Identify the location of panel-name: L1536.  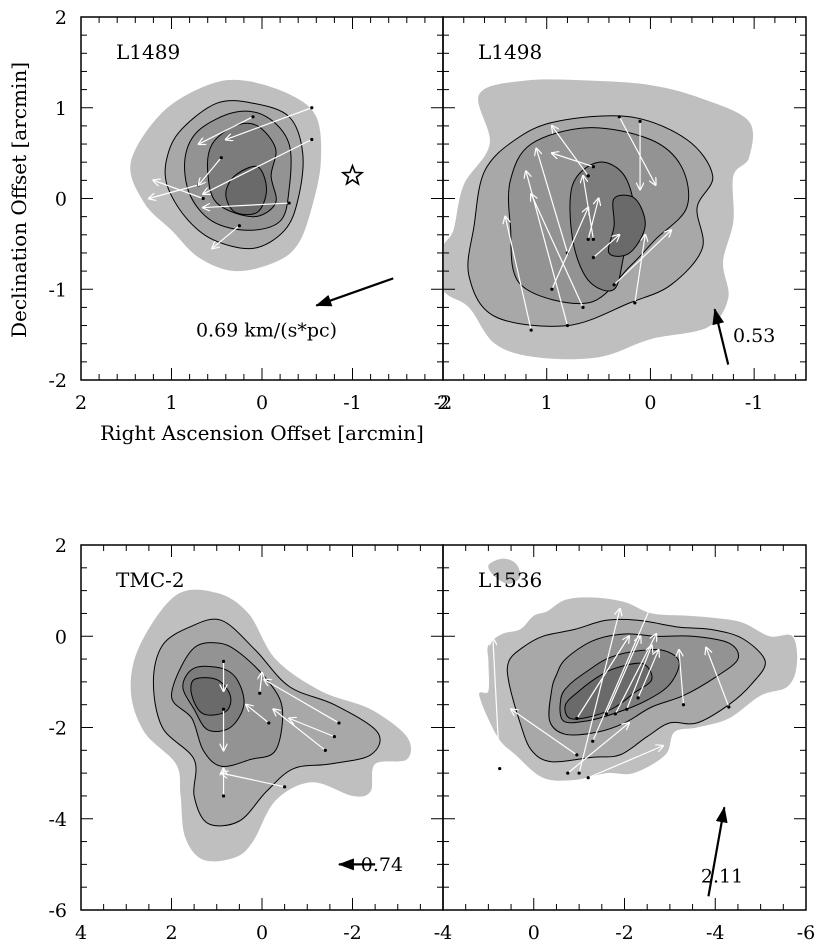
(510, 580).